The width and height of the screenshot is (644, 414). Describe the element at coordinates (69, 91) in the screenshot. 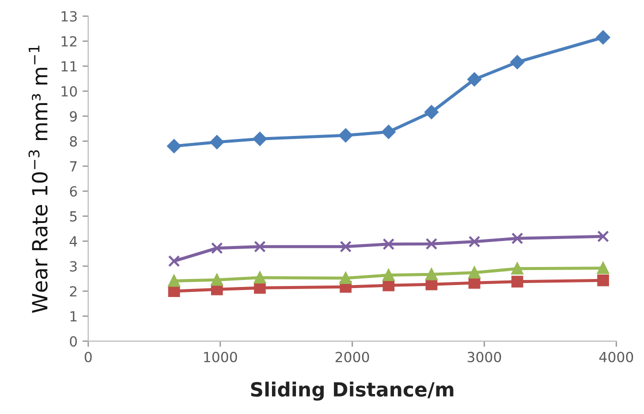

I see `y-tick-label: 10` at that location.